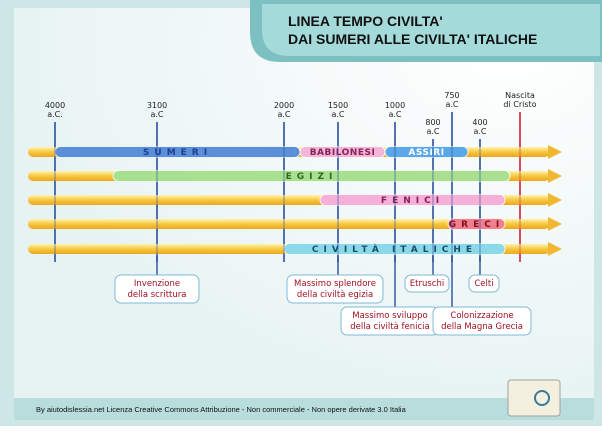  I want to click on logo-lens, so click(542, 398).